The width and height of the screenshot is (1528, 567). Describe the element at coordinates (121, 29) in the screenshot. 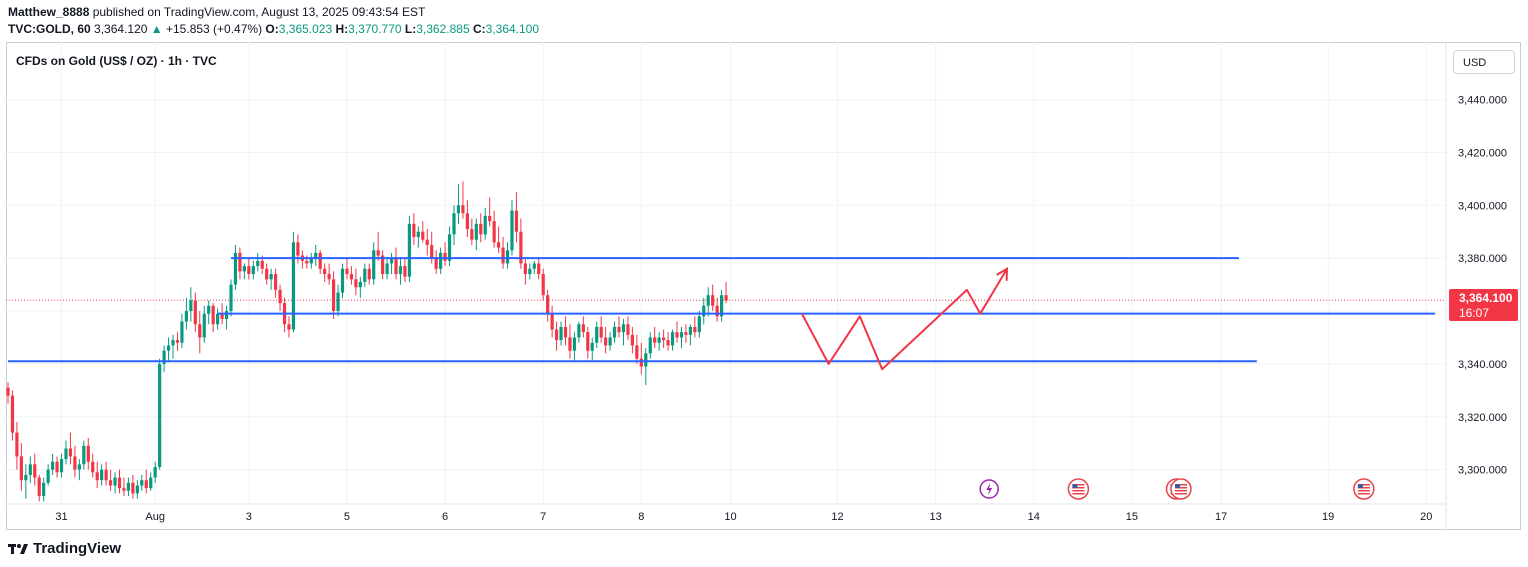

I see `last-price: 3,364.120` at that location.